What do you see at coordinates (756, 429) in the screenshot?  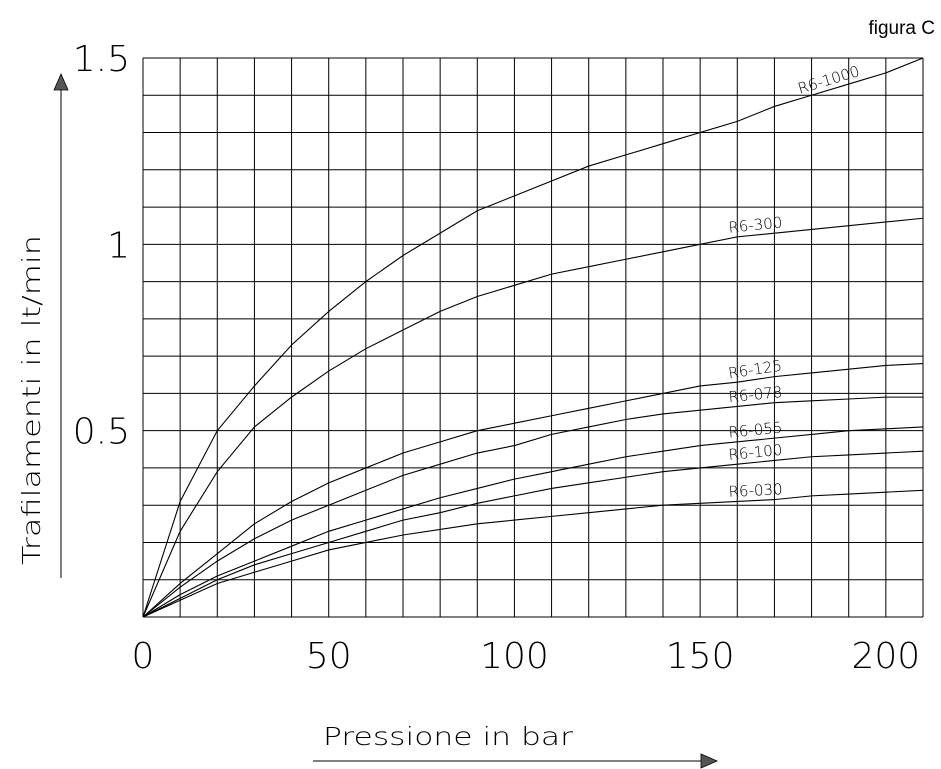 I see `series-label-r6-055: R6-055` at bounding box center [756, 429].